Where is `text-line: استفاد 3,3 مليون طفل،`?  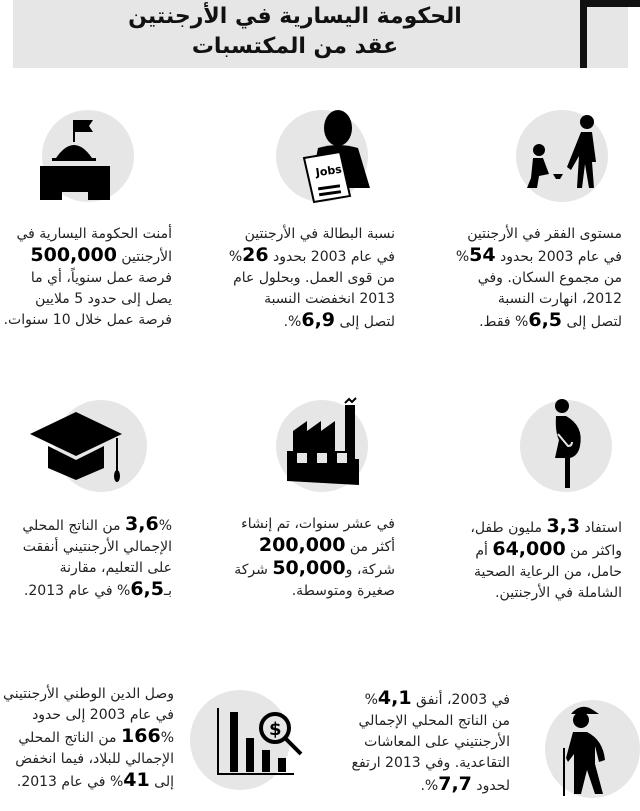
text-line: استفاد 3,3 مليون طفل، is located at coordinates (546, 527).